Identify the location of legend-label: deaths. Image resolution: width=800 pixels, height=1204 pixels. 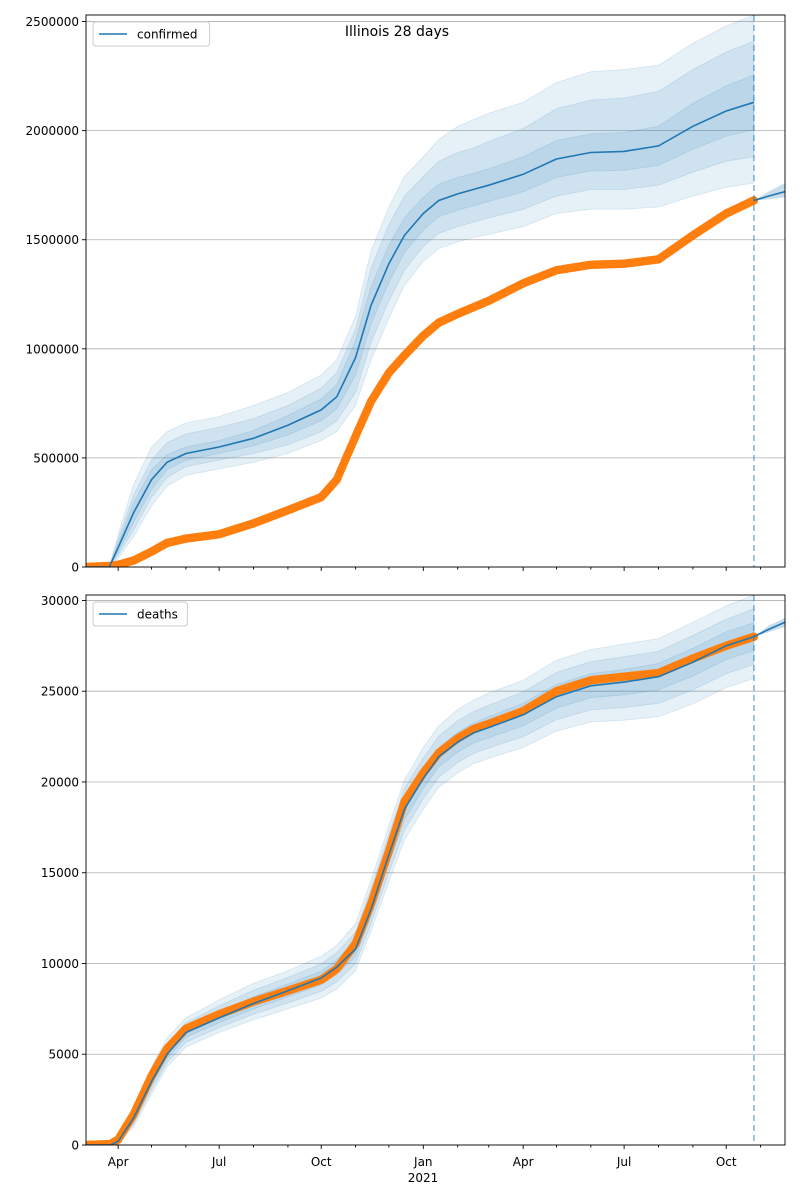
(157, 615).